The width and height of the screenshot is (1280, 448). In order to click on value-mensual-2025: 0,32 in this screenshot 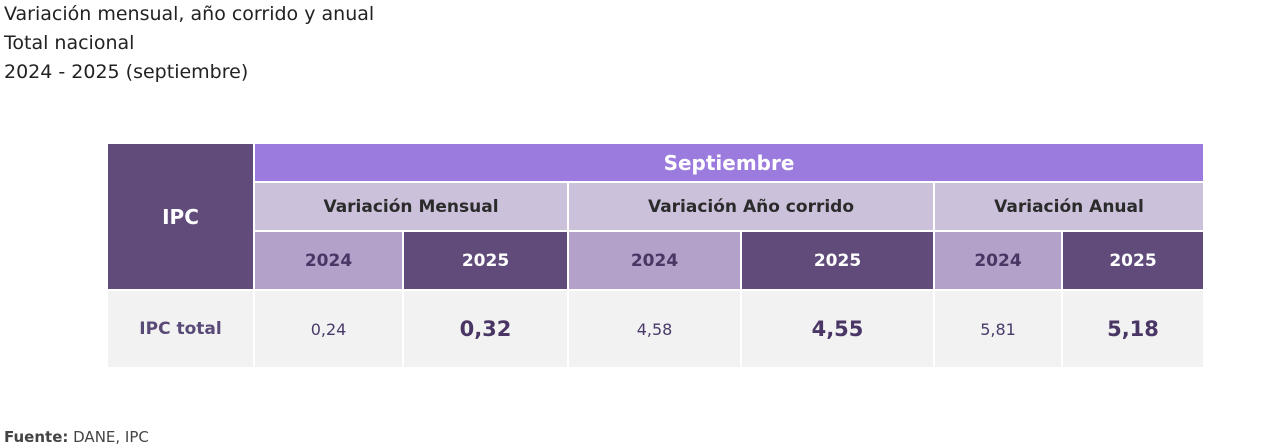, I will do `click(486, 329)`.